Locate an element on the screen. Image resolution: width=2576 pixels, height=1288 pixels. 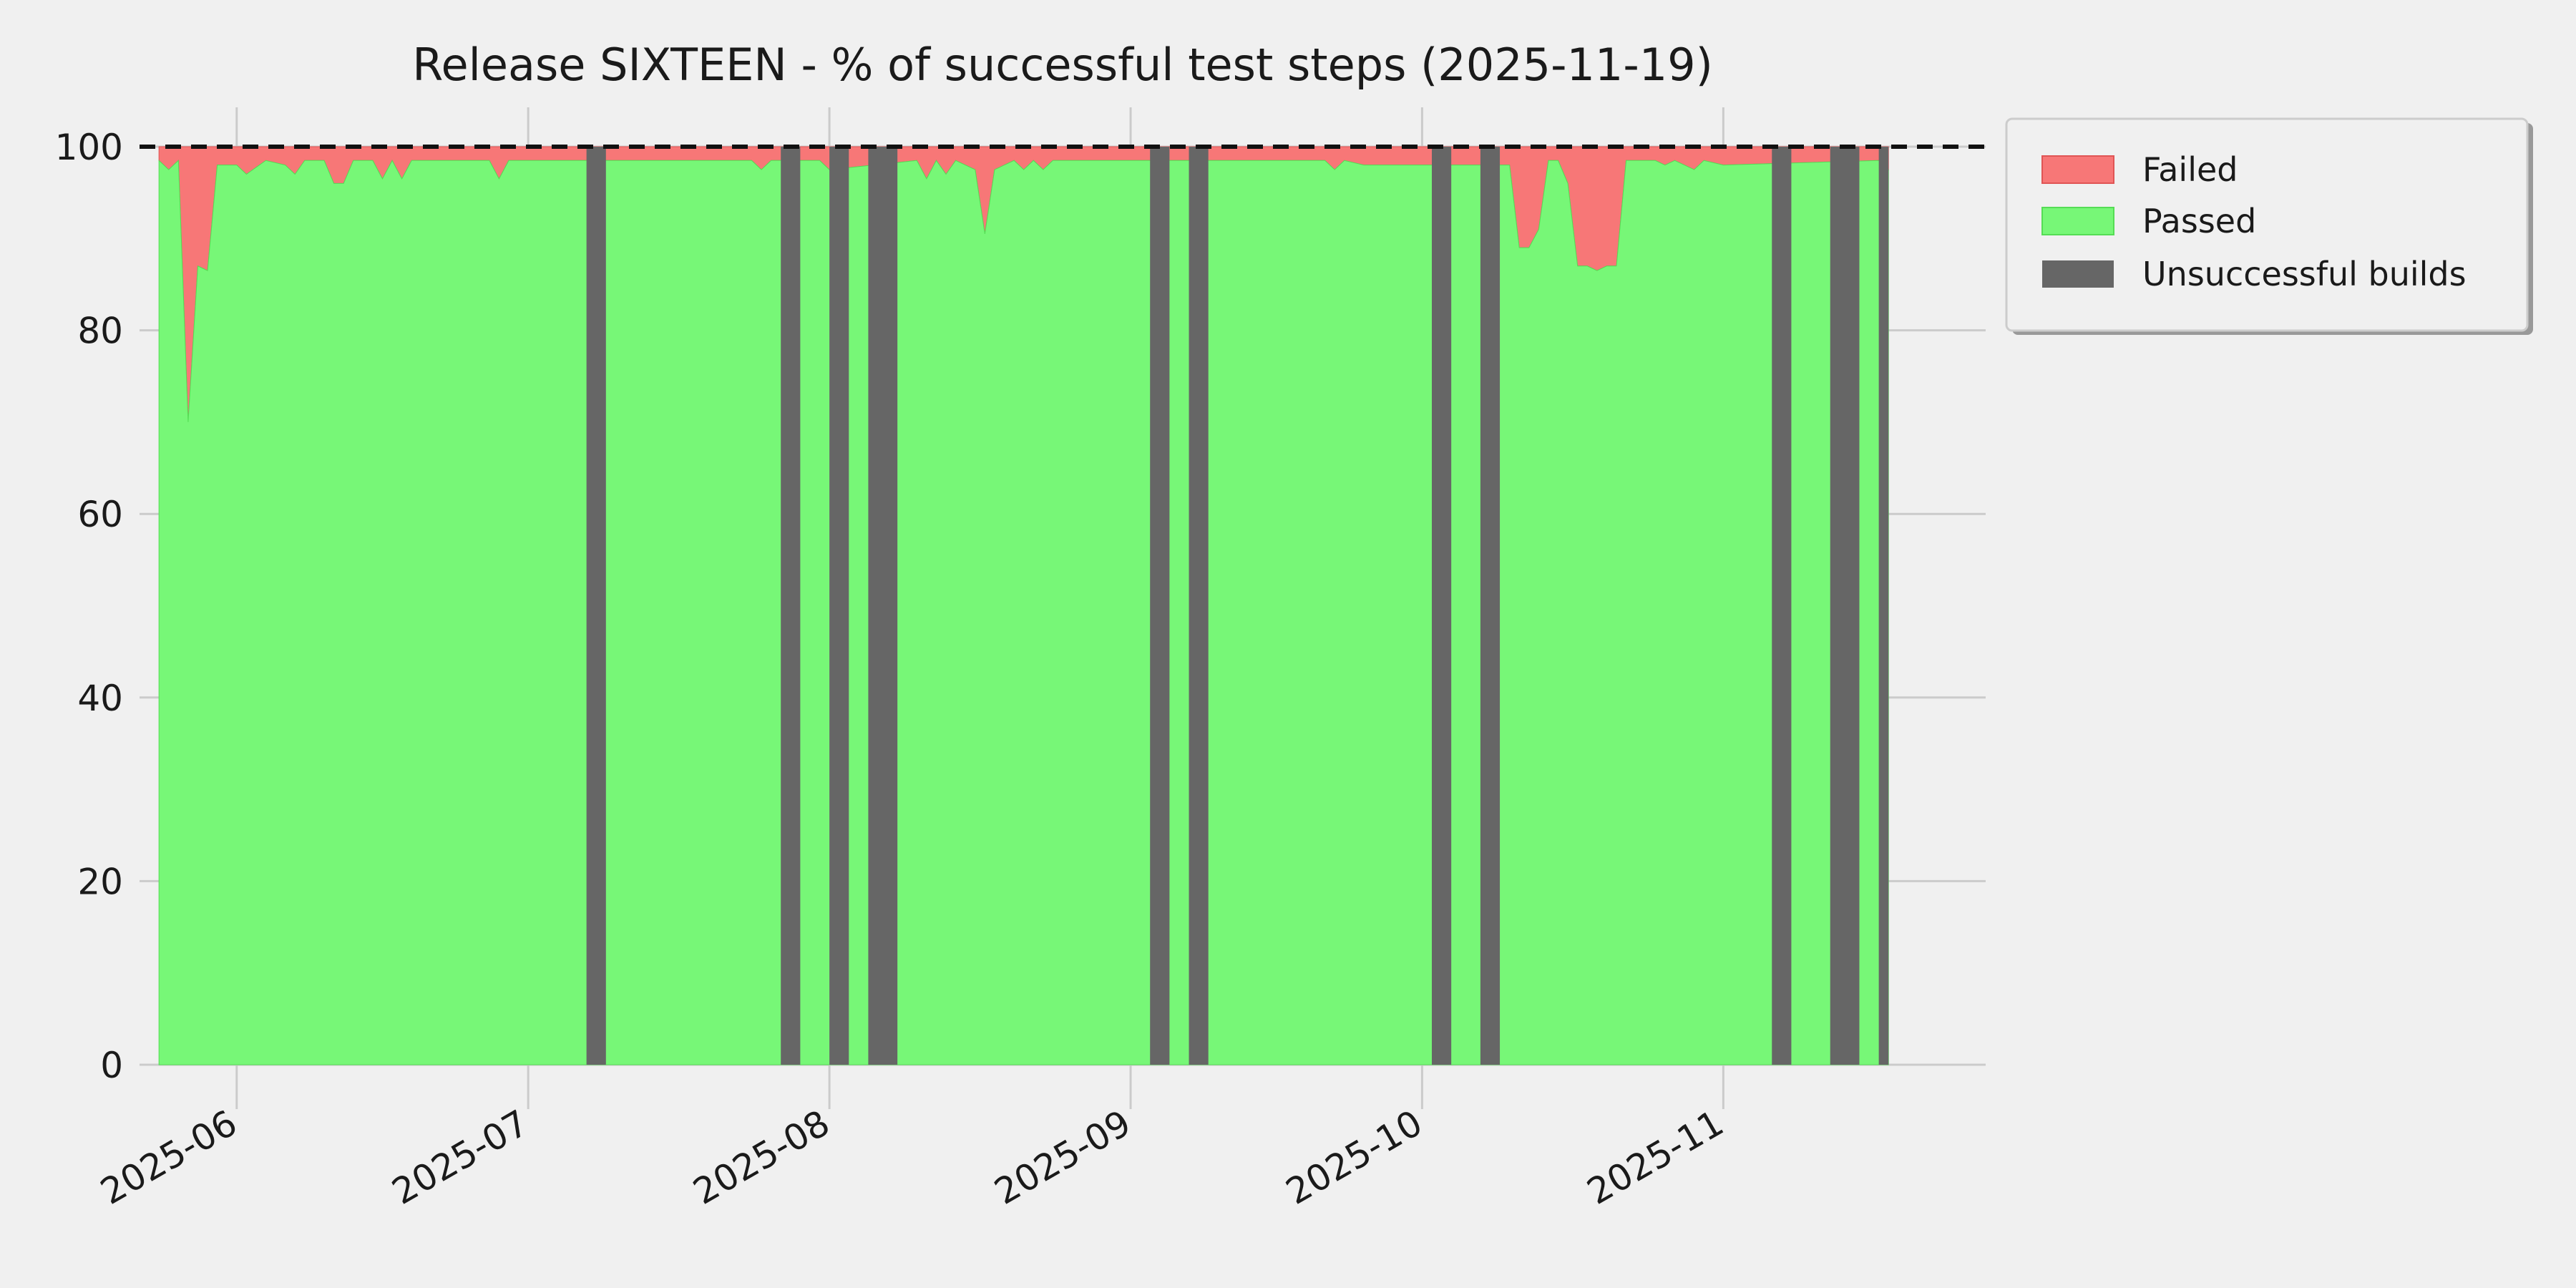
y-tick-label: 60 is located at coordinates (100, 514).